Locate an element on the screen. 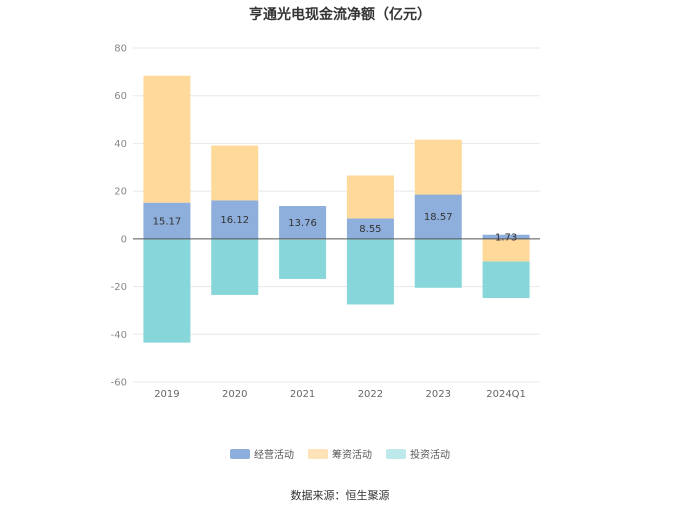  x-tick-label: 2020 is located at coordinates (234, 394).